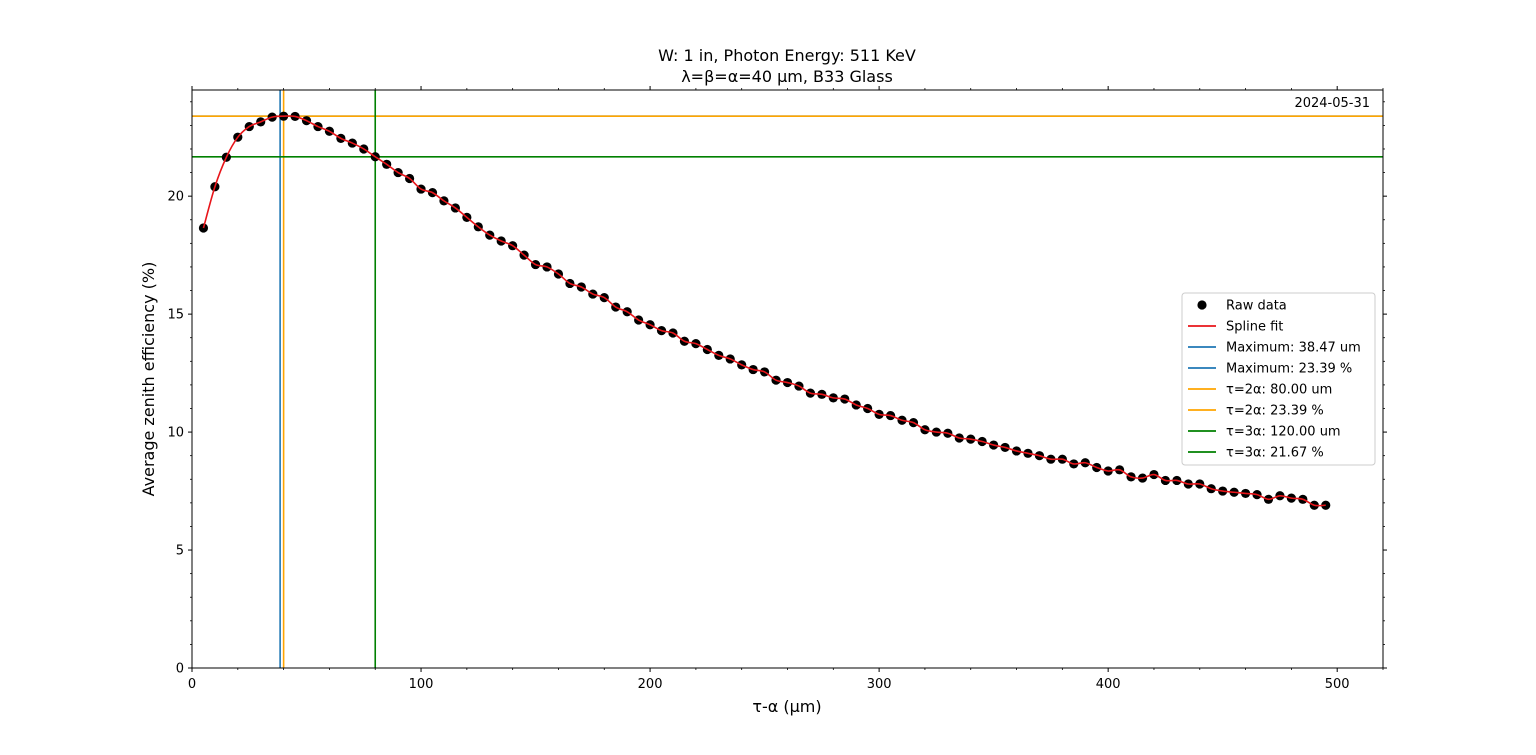 The image size is (1536, 755). I want to click on legend-marker-raw-data, so click(1202, 305).